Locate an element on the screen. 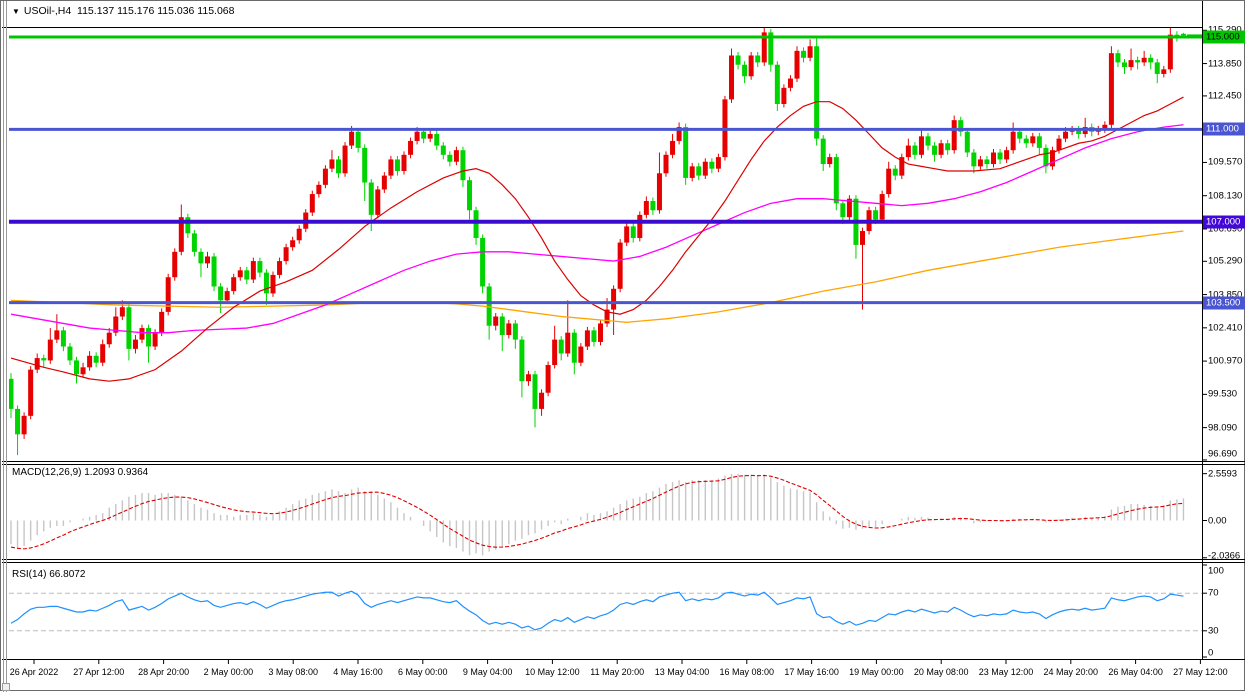  window-left-border is located at coordinates (3, 346).